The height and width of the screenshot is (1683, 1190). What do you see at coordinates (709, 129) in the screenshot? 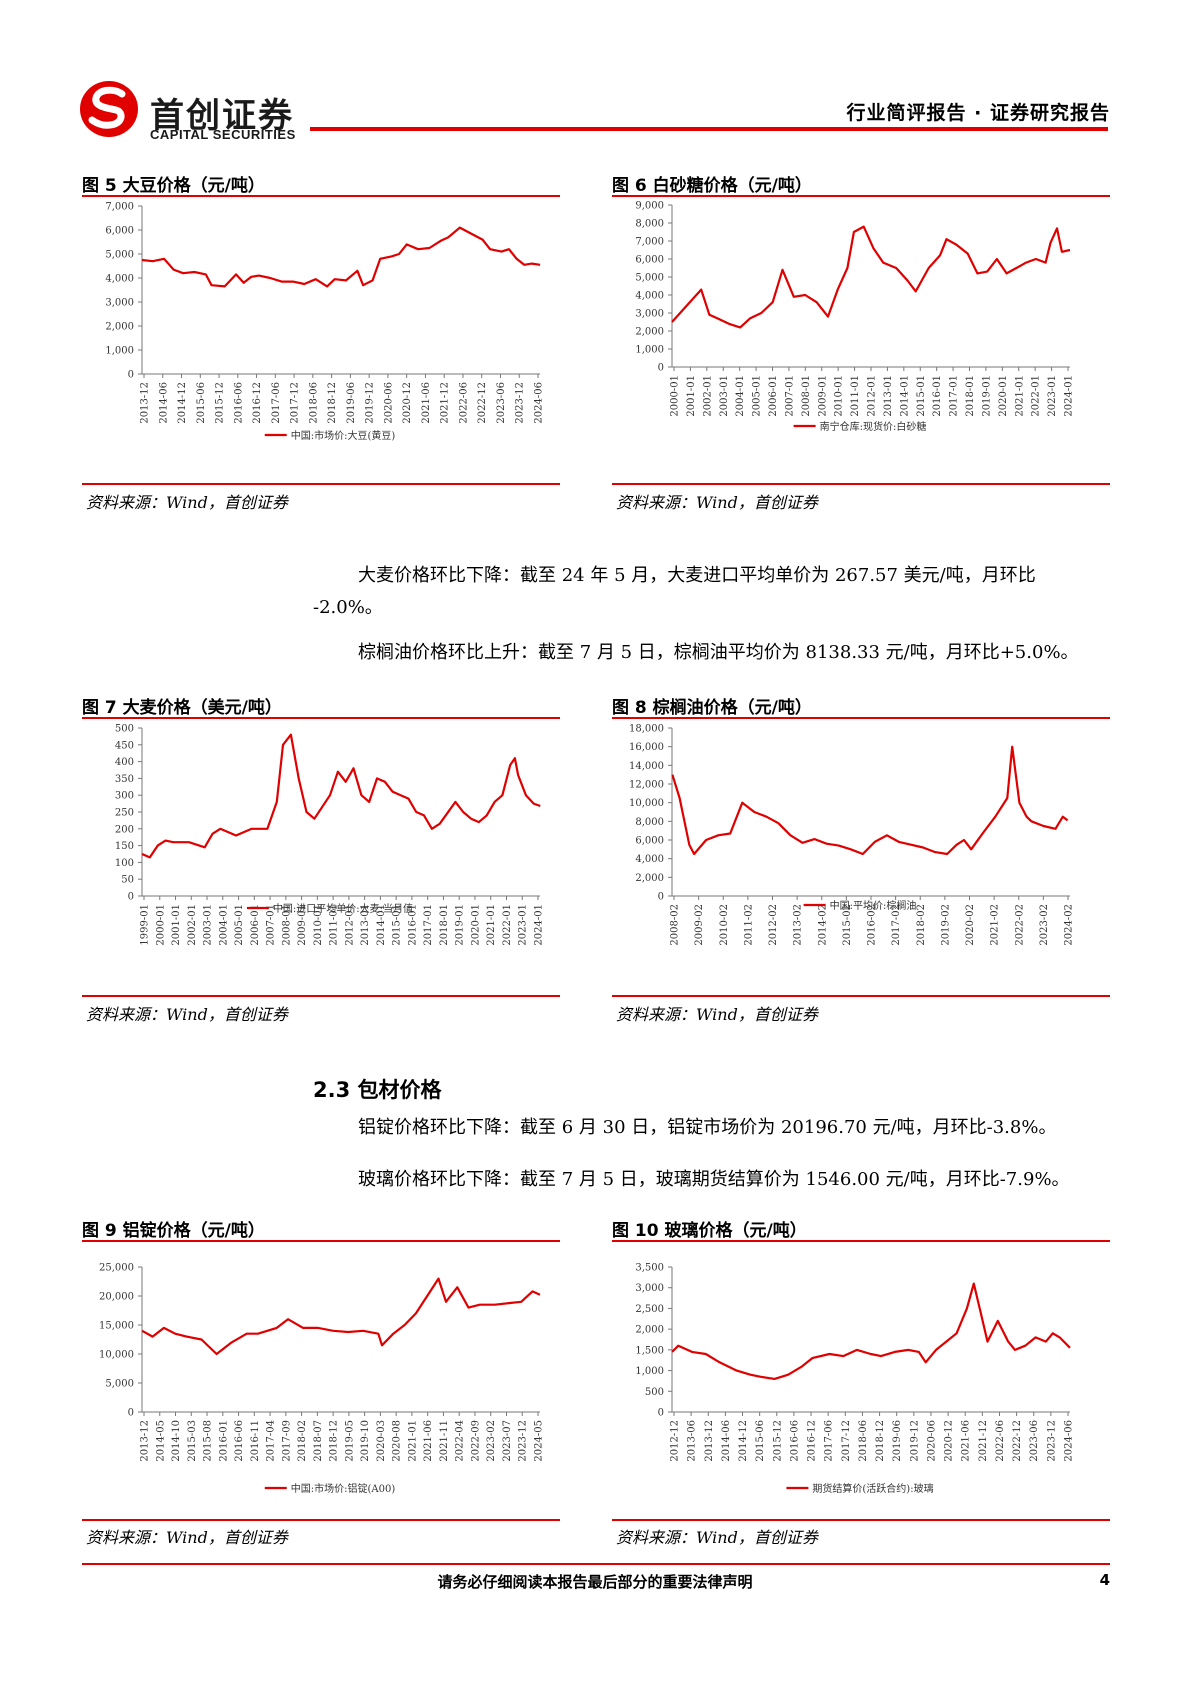
I see `header-divider` at bounding box center [709, 129].